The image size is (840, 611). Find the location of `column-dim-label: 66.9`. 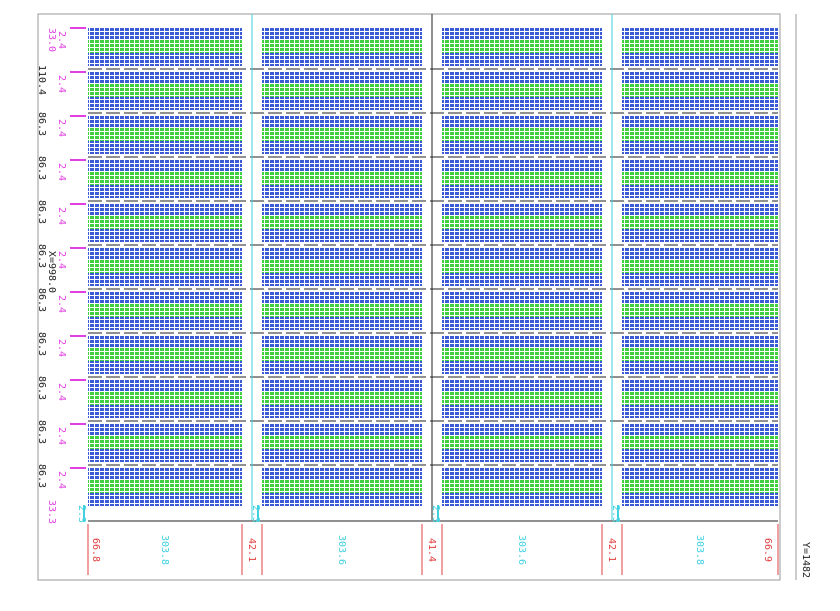

column-dim-label: 66.9 is located at coordinates (767, 550).